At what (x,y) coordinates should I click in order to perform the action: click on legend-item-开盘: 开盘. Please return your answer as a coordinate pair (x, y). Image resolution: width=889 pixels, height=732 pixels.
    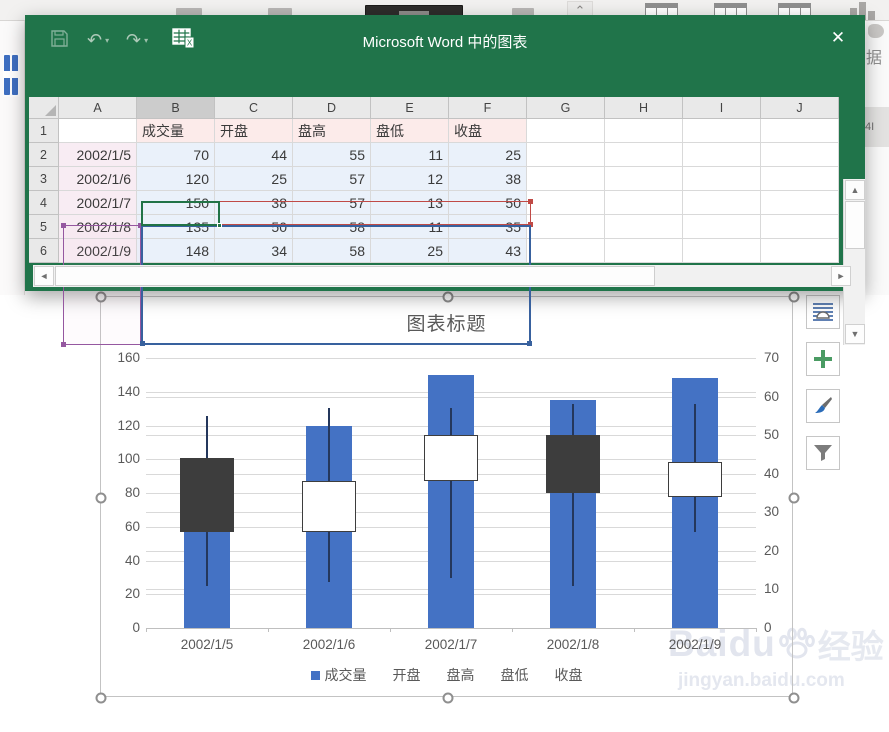
    Looking at the image, I should click on (407, 675).